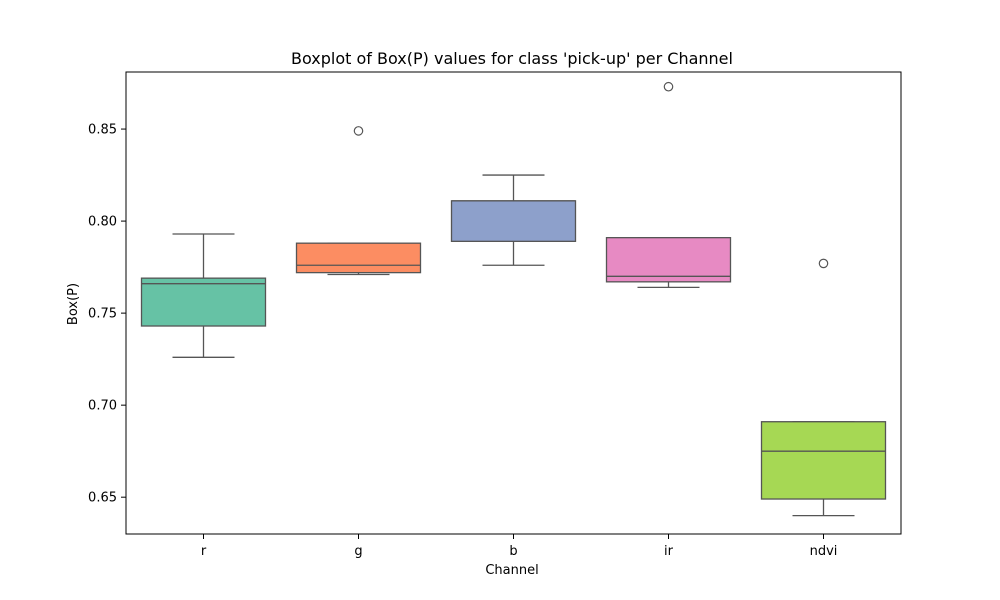 Image resolution: width=1000 pixels, height=600 pixels. What do you see at coordinates (102, 498) in the screenshot?
I see `y-tick-label: 0.65` at bounding box center [102, 498].